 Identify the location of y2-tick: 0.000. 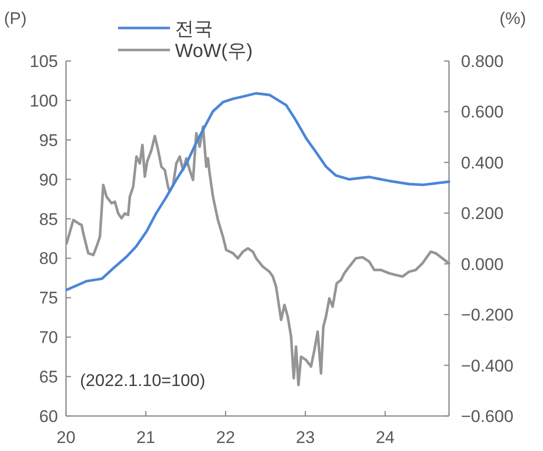
(482, 264).